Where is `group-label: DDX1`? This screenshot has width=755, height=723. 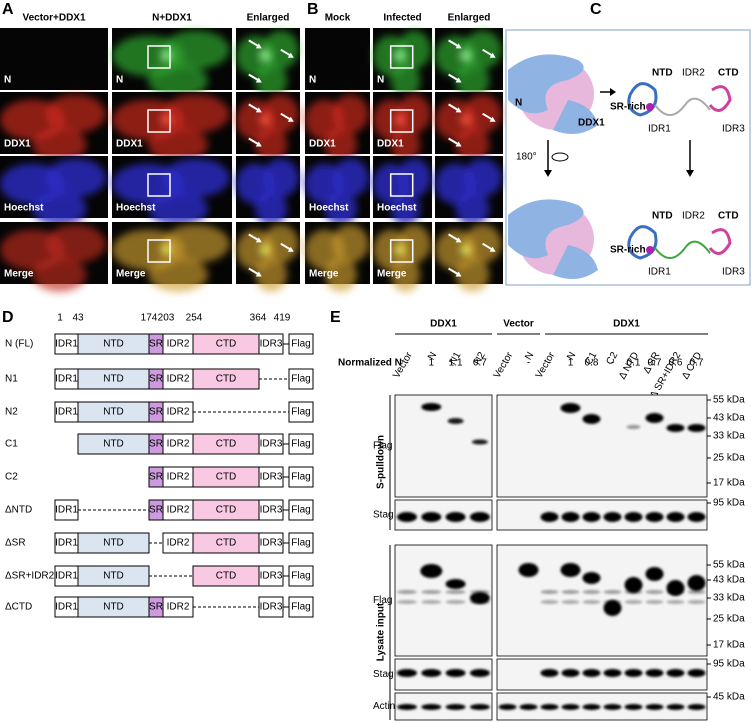 group-label: DDX1 is located at coordinates (626, 324).